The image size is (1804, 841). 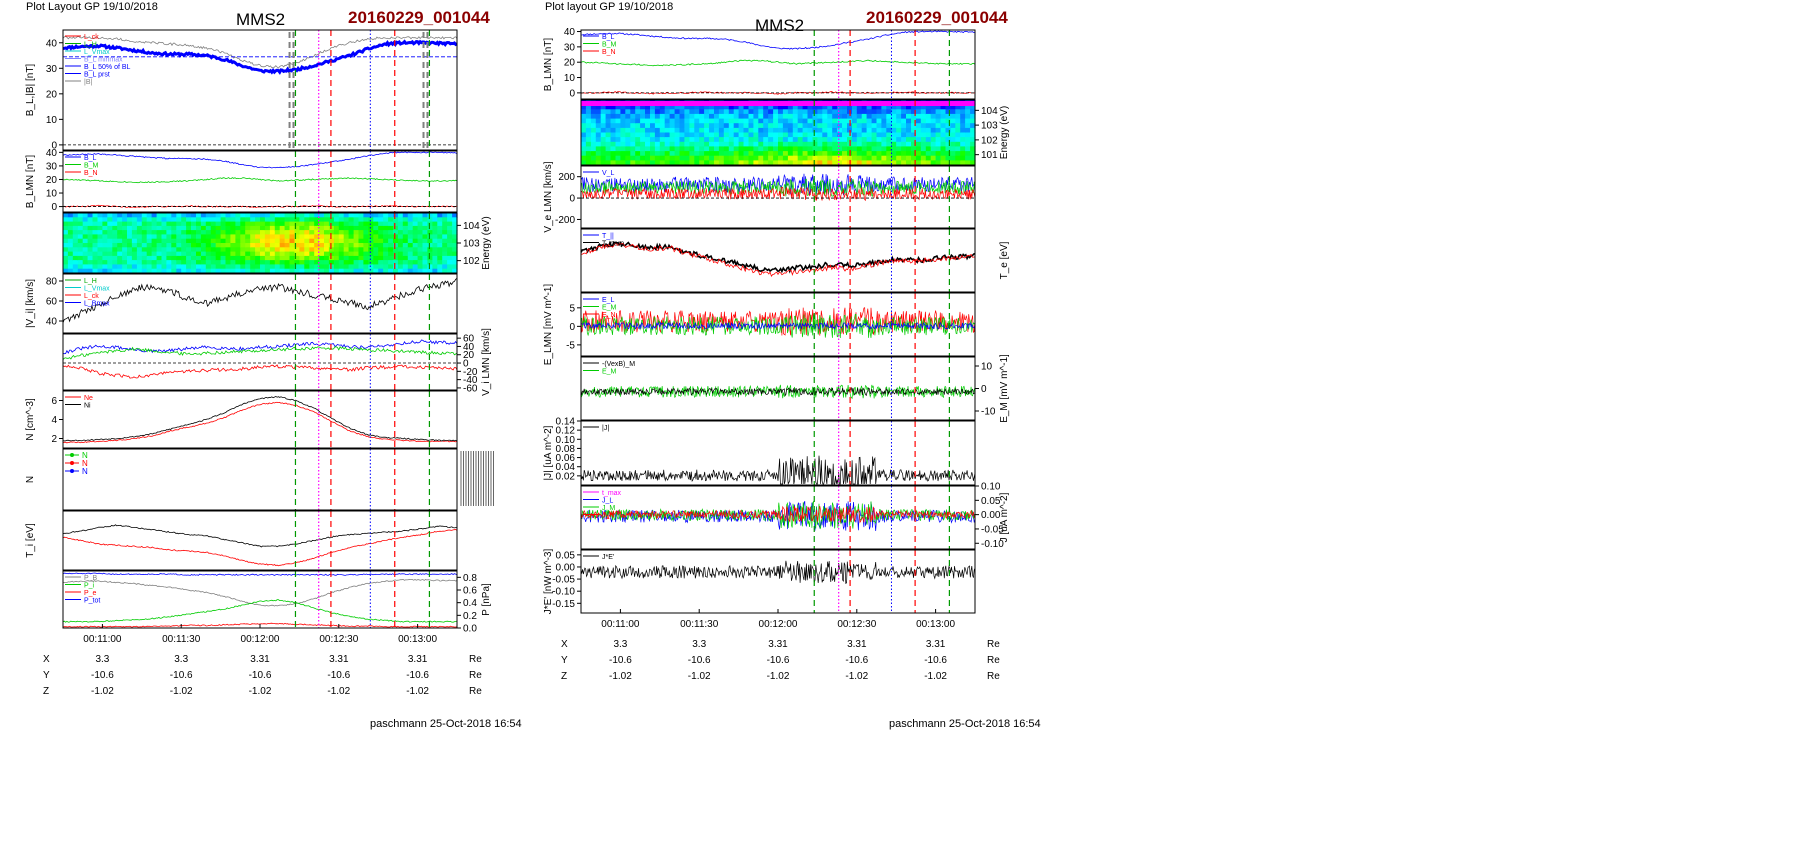 What do you see at coordinates (446, 724) in the screenshot?
I see `left-footer: paschmann 25-Oct-2018 16:54` at bounding box center [446, 724].